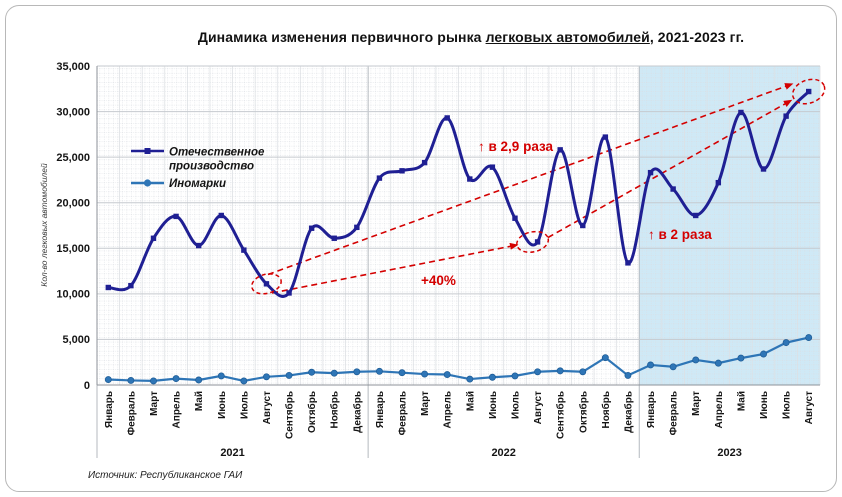  I want to click on chart-title-part1: Динамика изменения первичного рынка, so click(341, 37).